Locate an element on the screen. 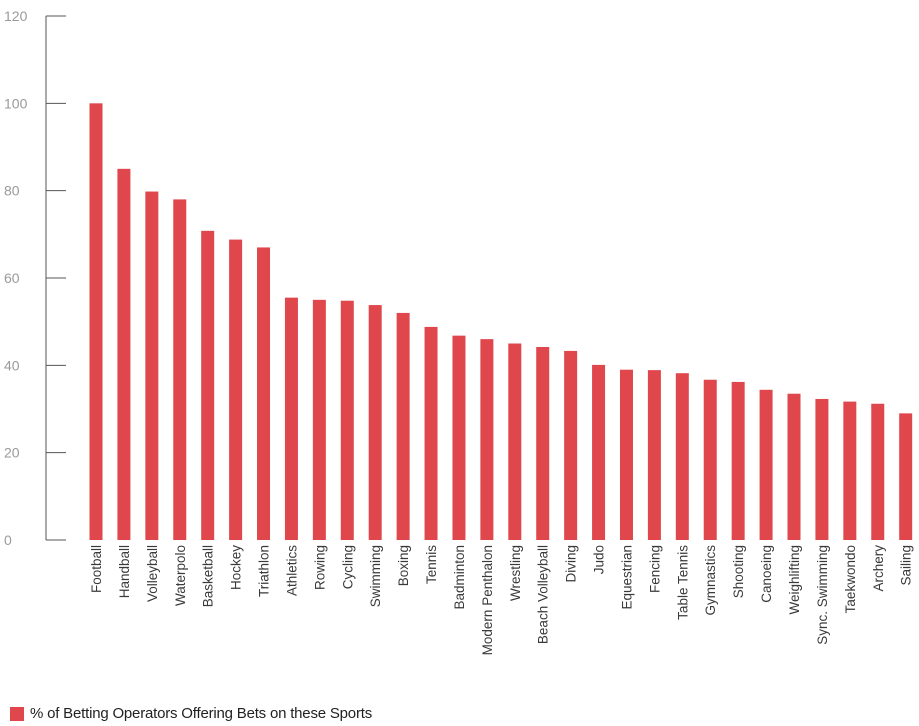 The width and height of the screenshot is (919, 726). x-tick-label: Gymnastics is located at coordinates (710, 580).